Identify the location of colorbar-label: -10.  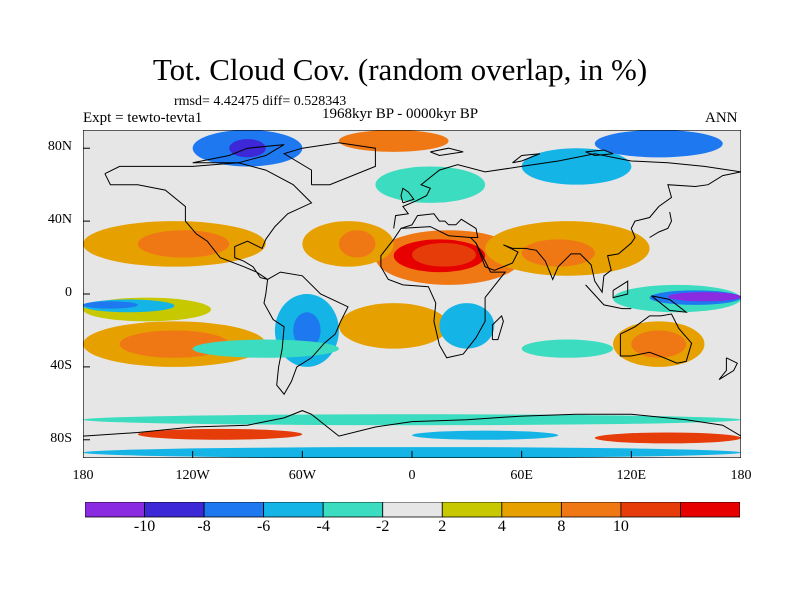
(144, 526).